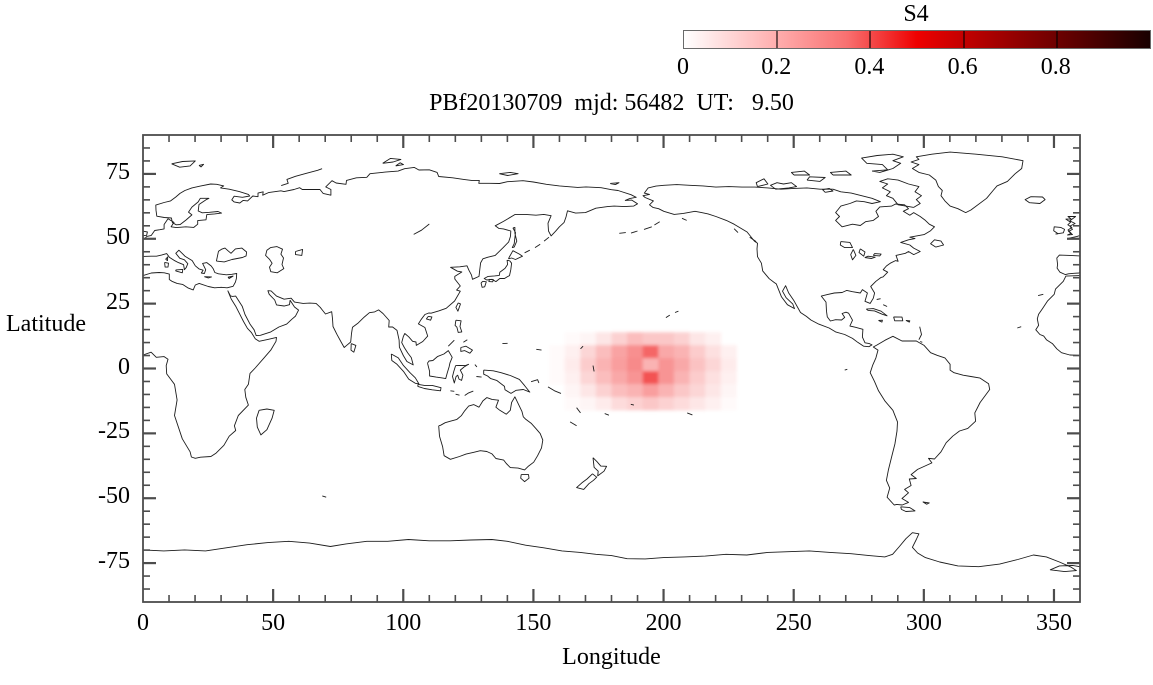 Image resolution: width=1153 pixels, height=685 pixels. What do you see at coordinates (917, 39) in the screenshot?
I see `colorbar` at bounding box center [917, 39].